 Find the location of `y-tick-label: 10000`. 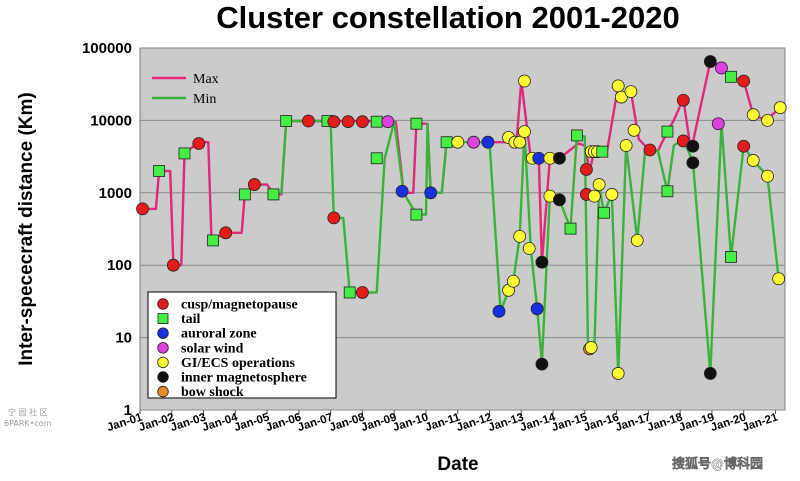

y-tick-label: 10000 is located at coordinates (111, 120).